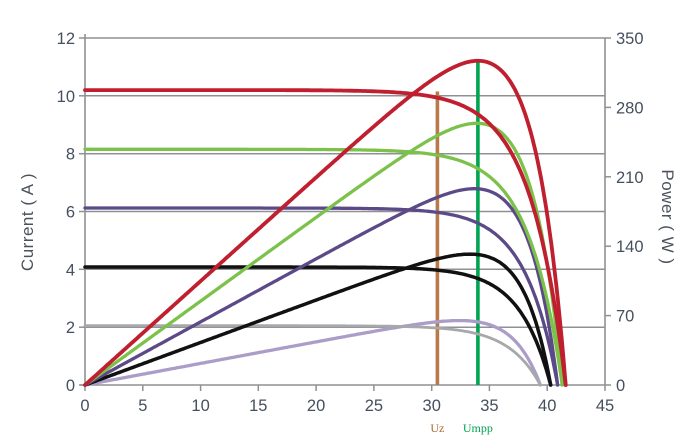  Describe the element at coordinates (630, 247) in the screenshot. I see `right-tick-label: 140` at that location.